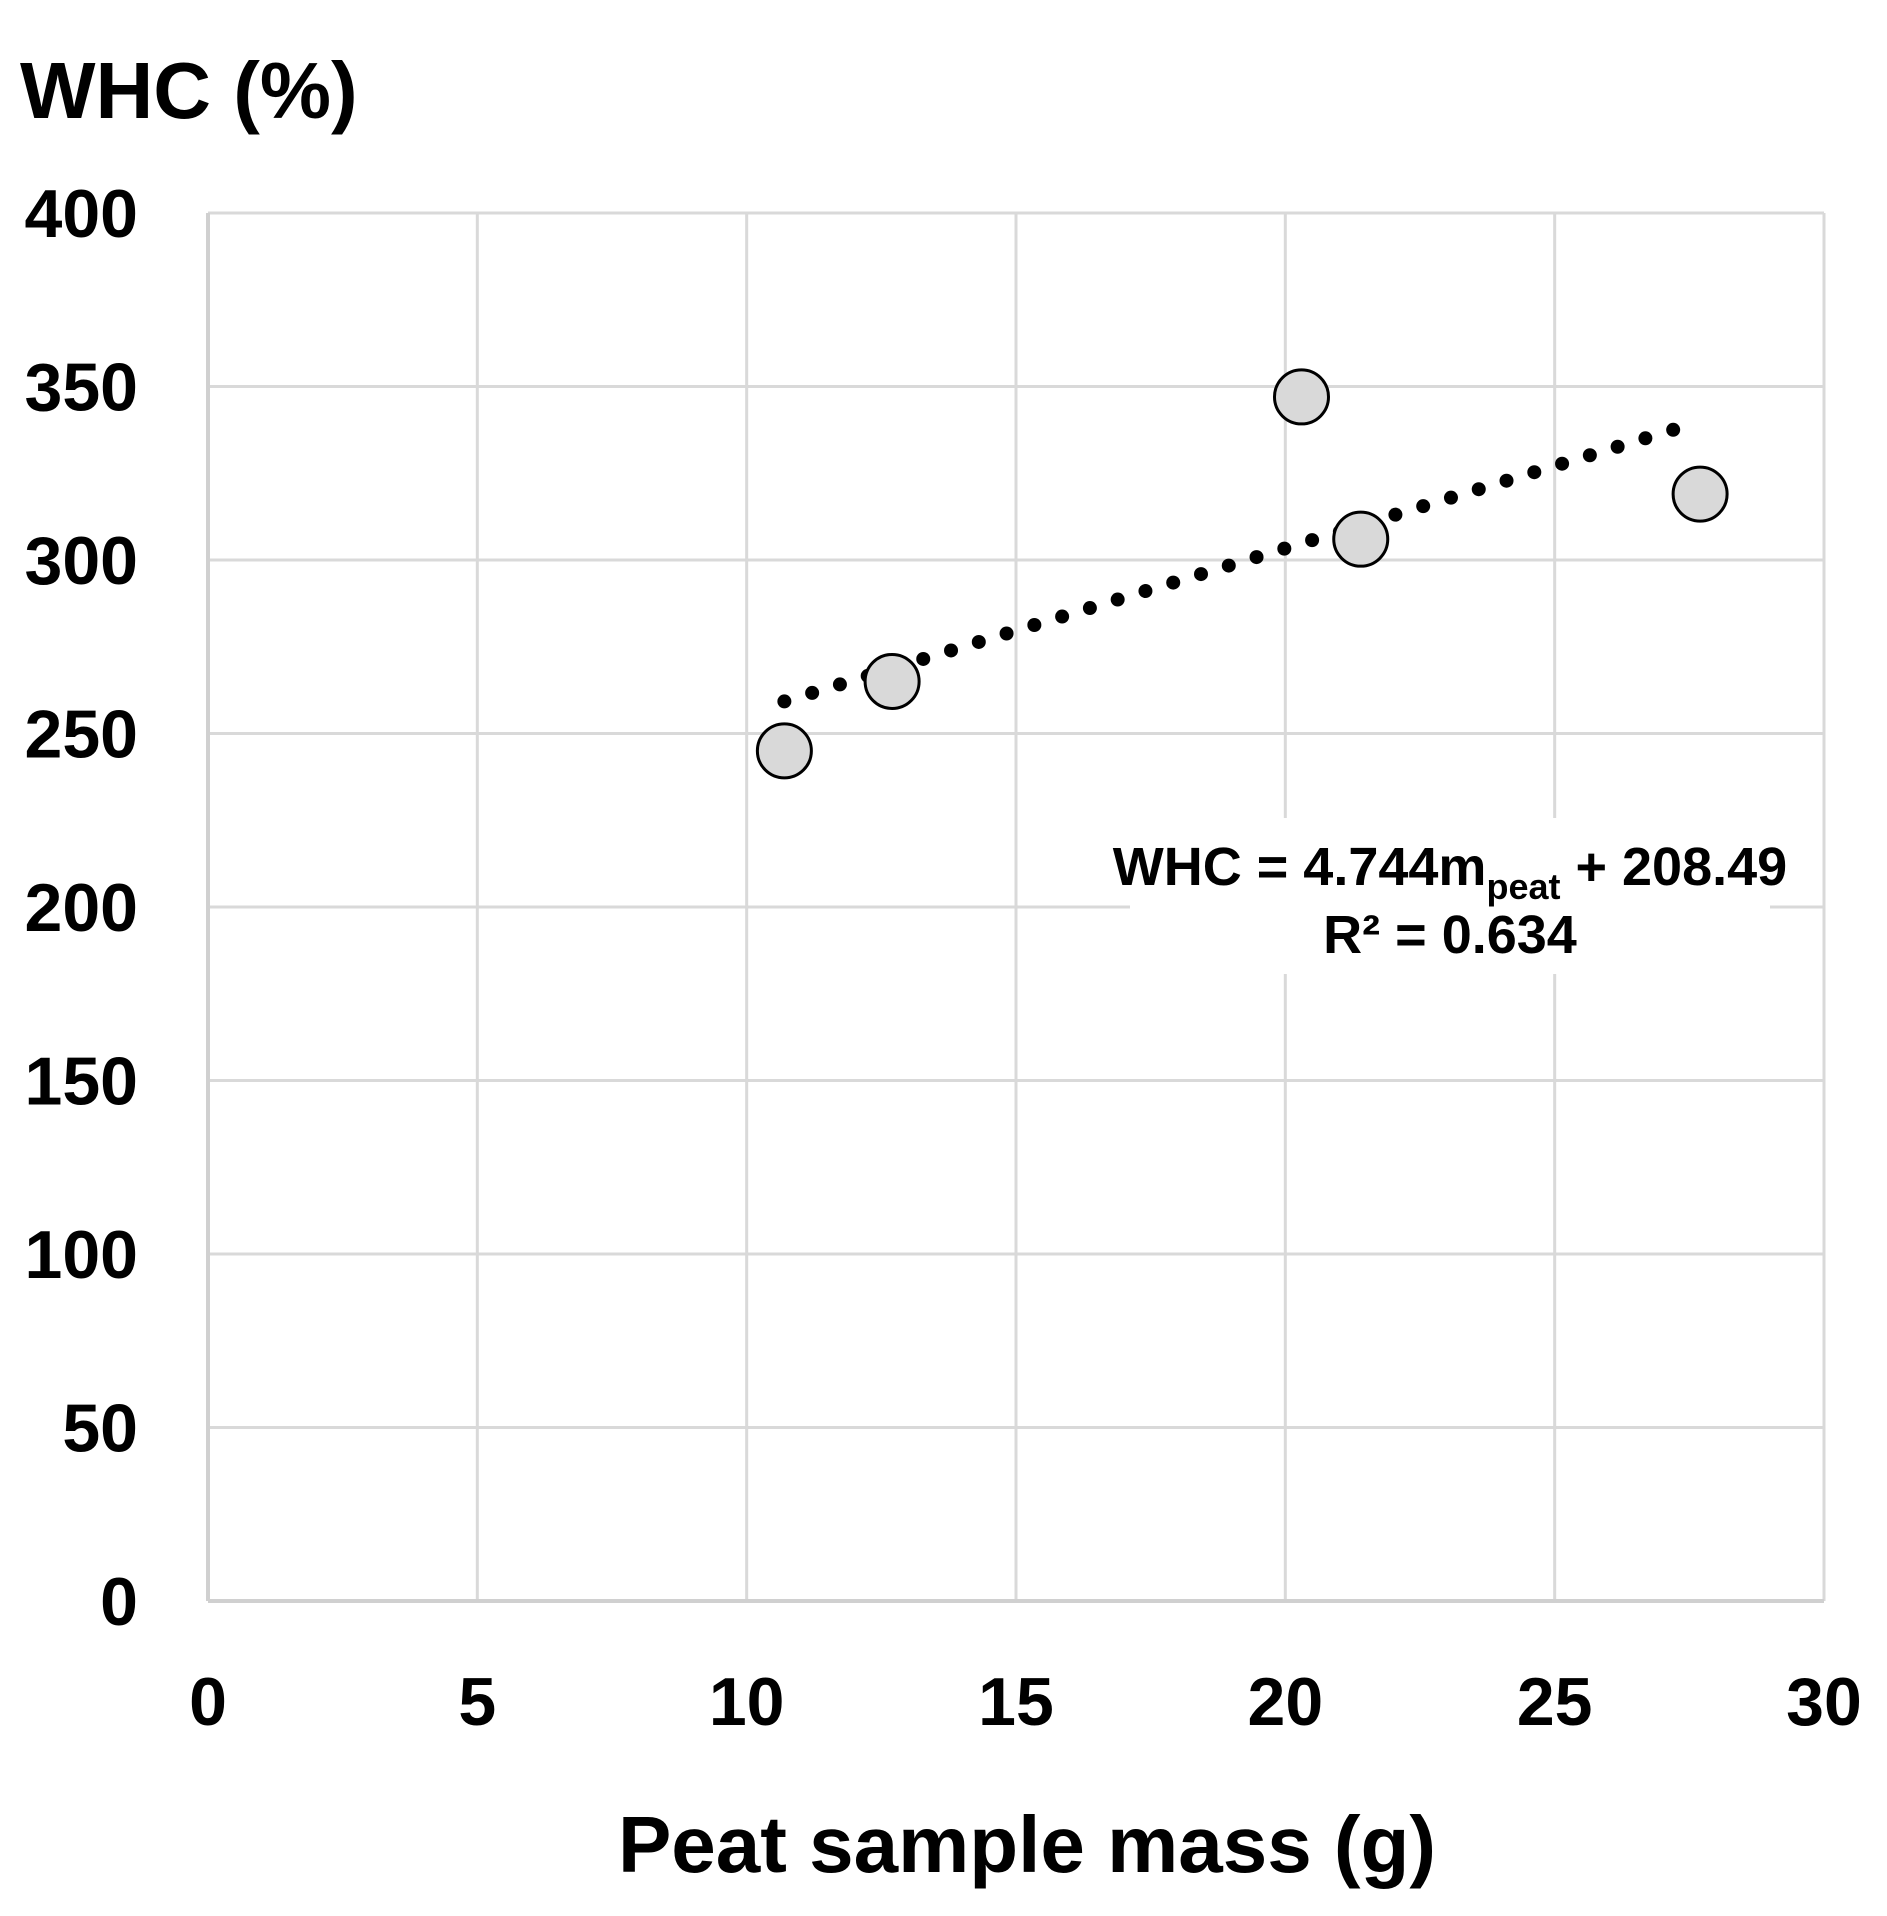 The width and height of the screenshot is (1887, 1916). I want to click on trendline-equation-label: WHC = 4.744mpeat + 208.49 R² = 0.634, so click(1450, 896).